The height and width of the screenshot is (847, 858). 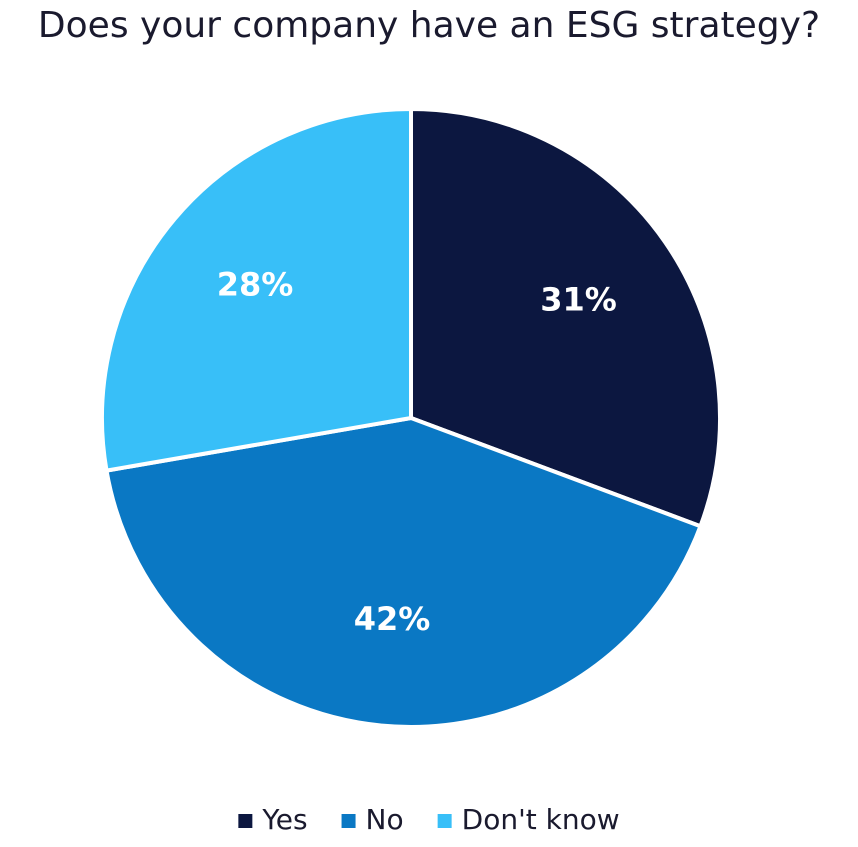 I want to click on legend: Yes No Don't know, so click(x=429, y=819).